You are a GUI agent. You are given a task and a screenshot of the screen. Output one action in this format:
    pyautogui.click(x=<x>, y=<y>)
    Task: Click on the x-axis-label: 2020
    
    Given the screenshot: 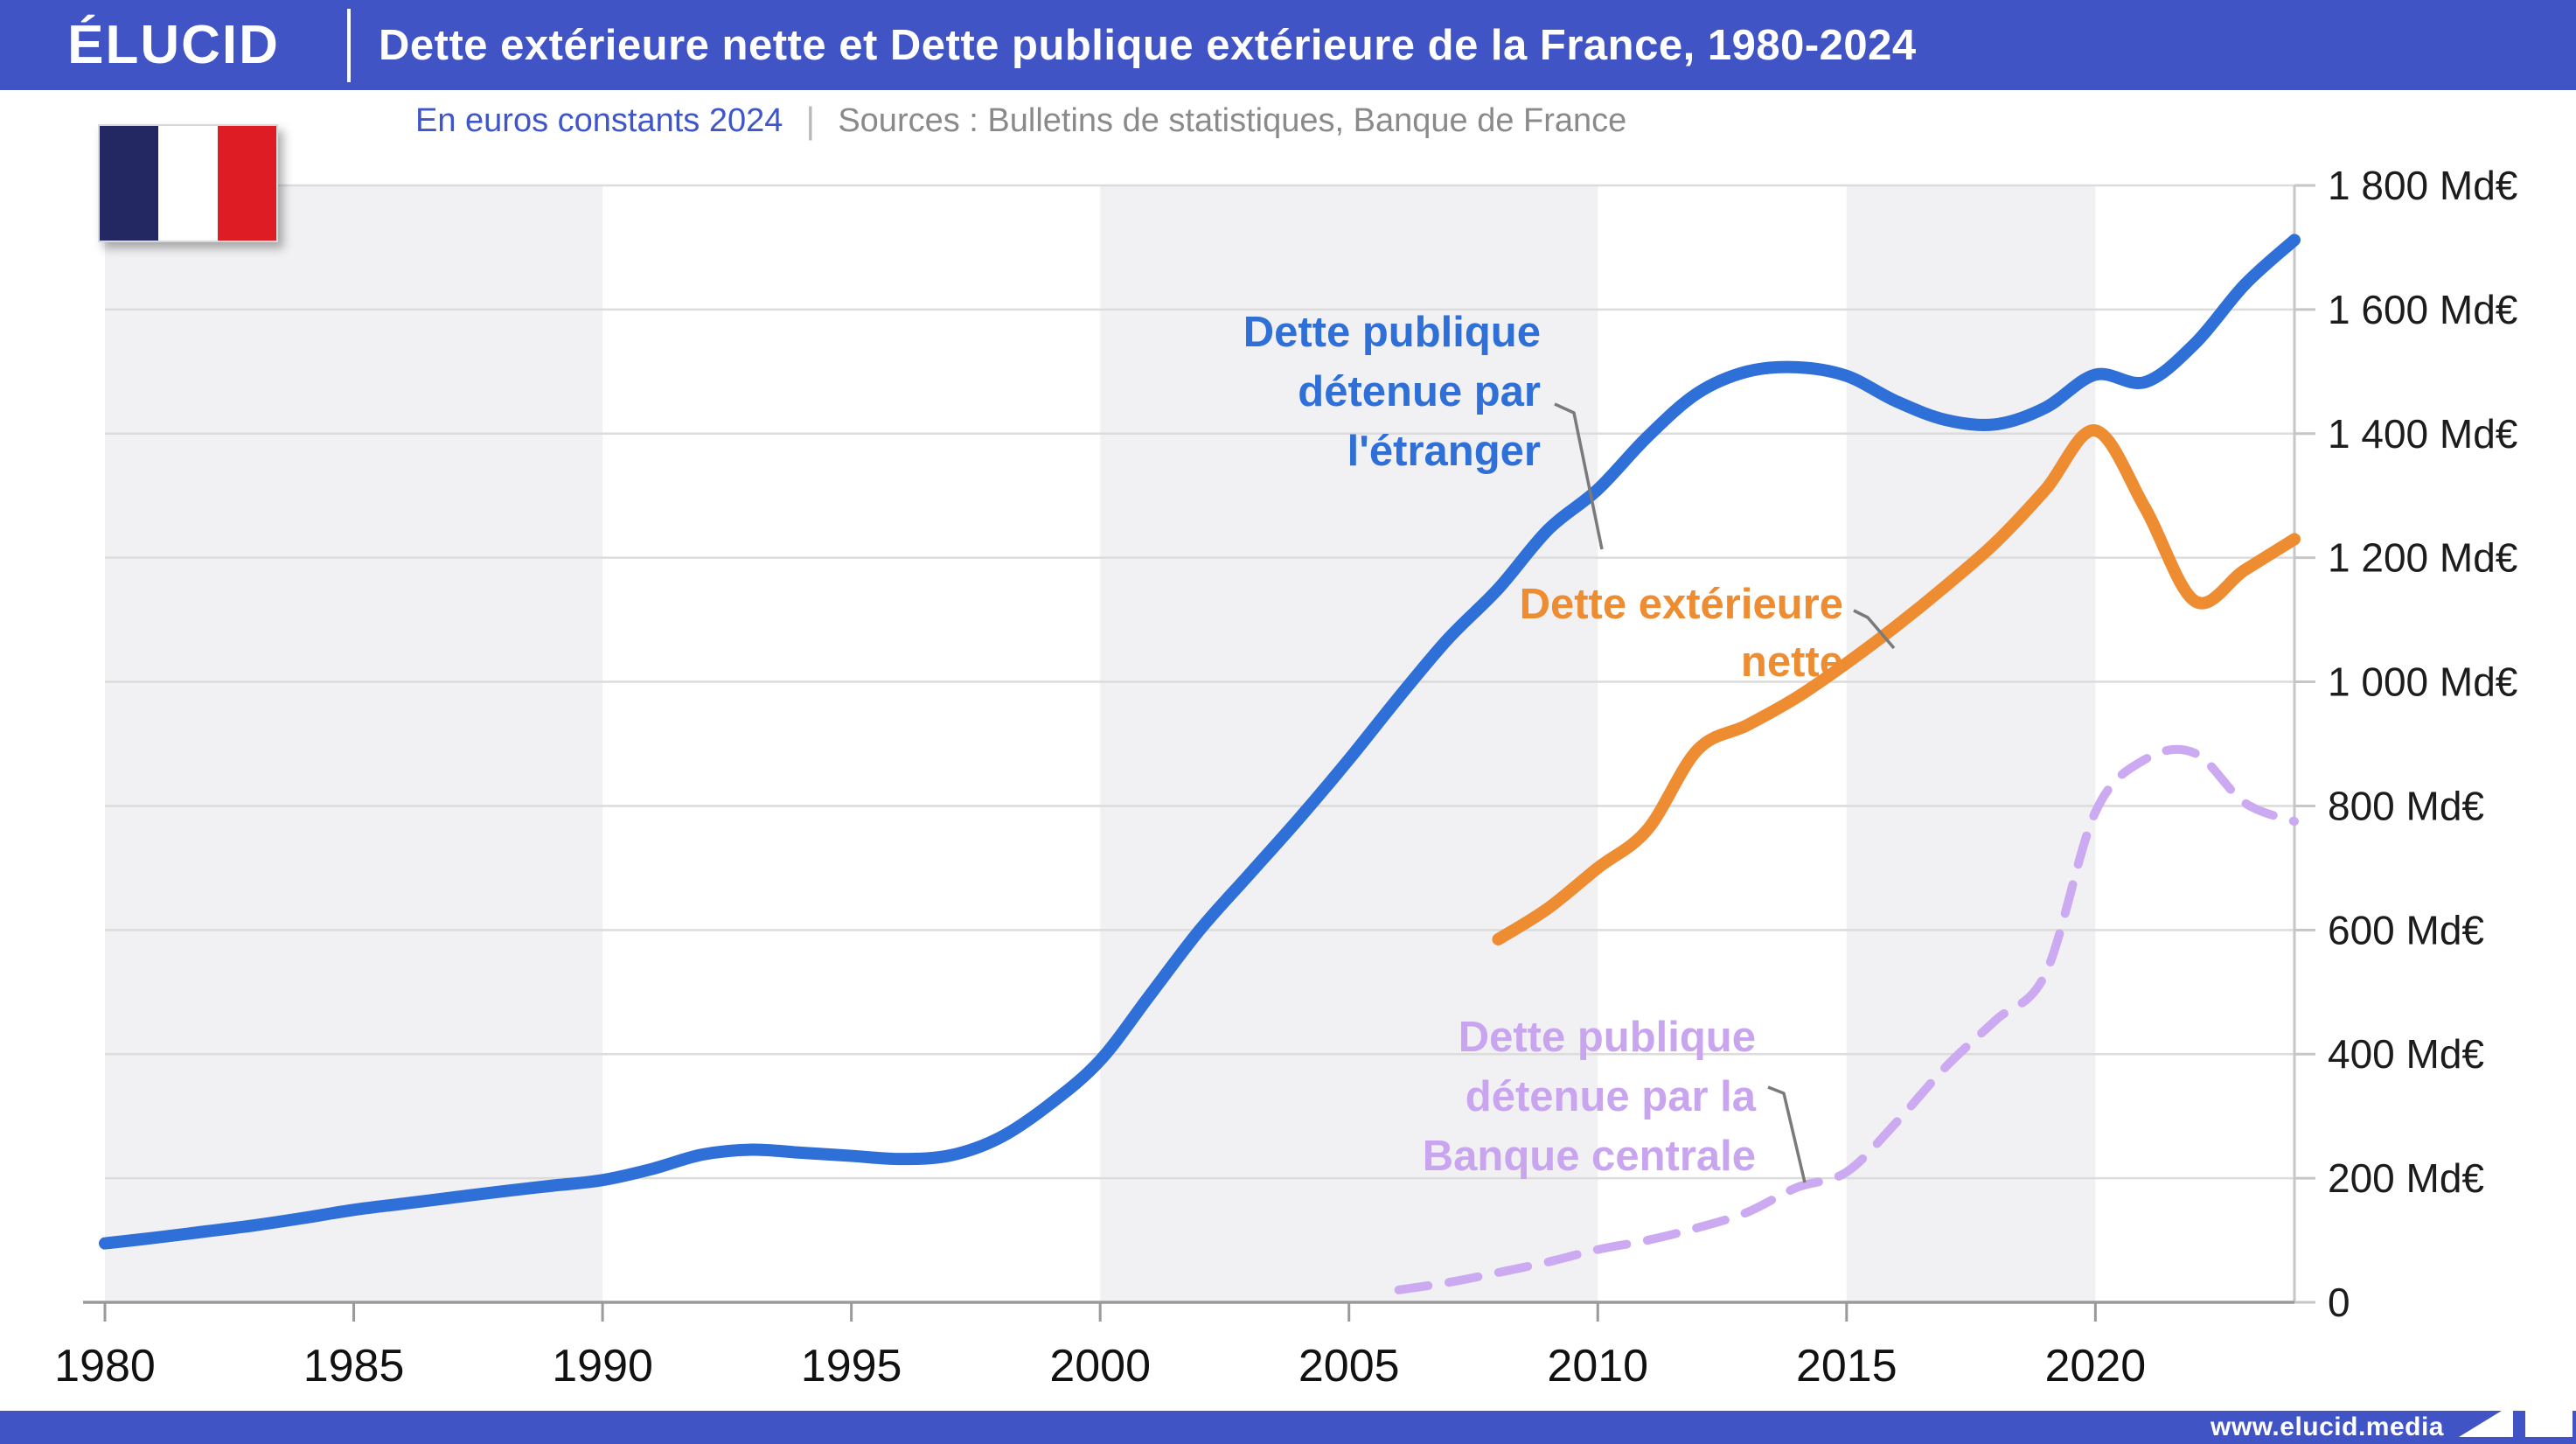 What is the action you would take?
    pyautogui.click(x=2096, y=1366)
    